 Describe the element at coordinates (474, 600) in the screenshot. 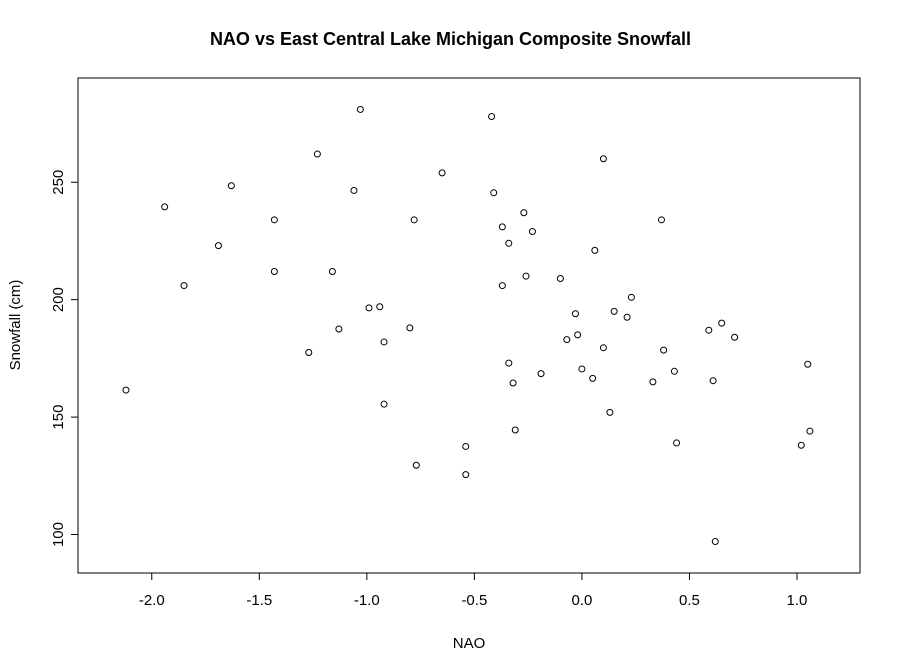

I see `x-tick-label: -0.5` at that location.